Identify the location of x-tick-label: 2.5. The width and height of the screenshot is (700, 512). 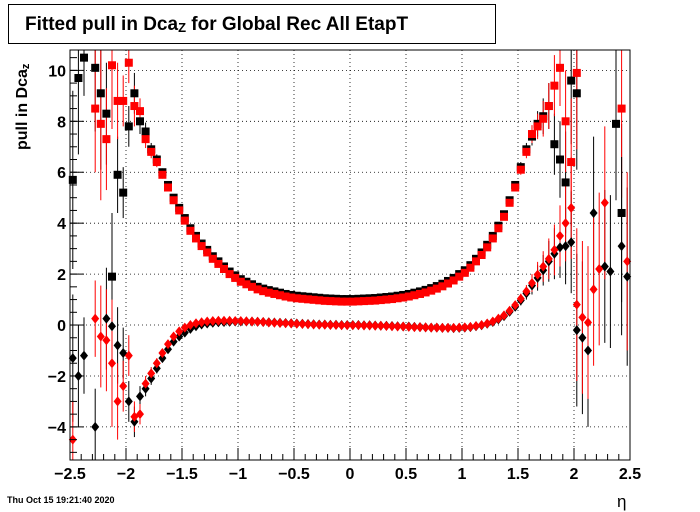
(630, 474).